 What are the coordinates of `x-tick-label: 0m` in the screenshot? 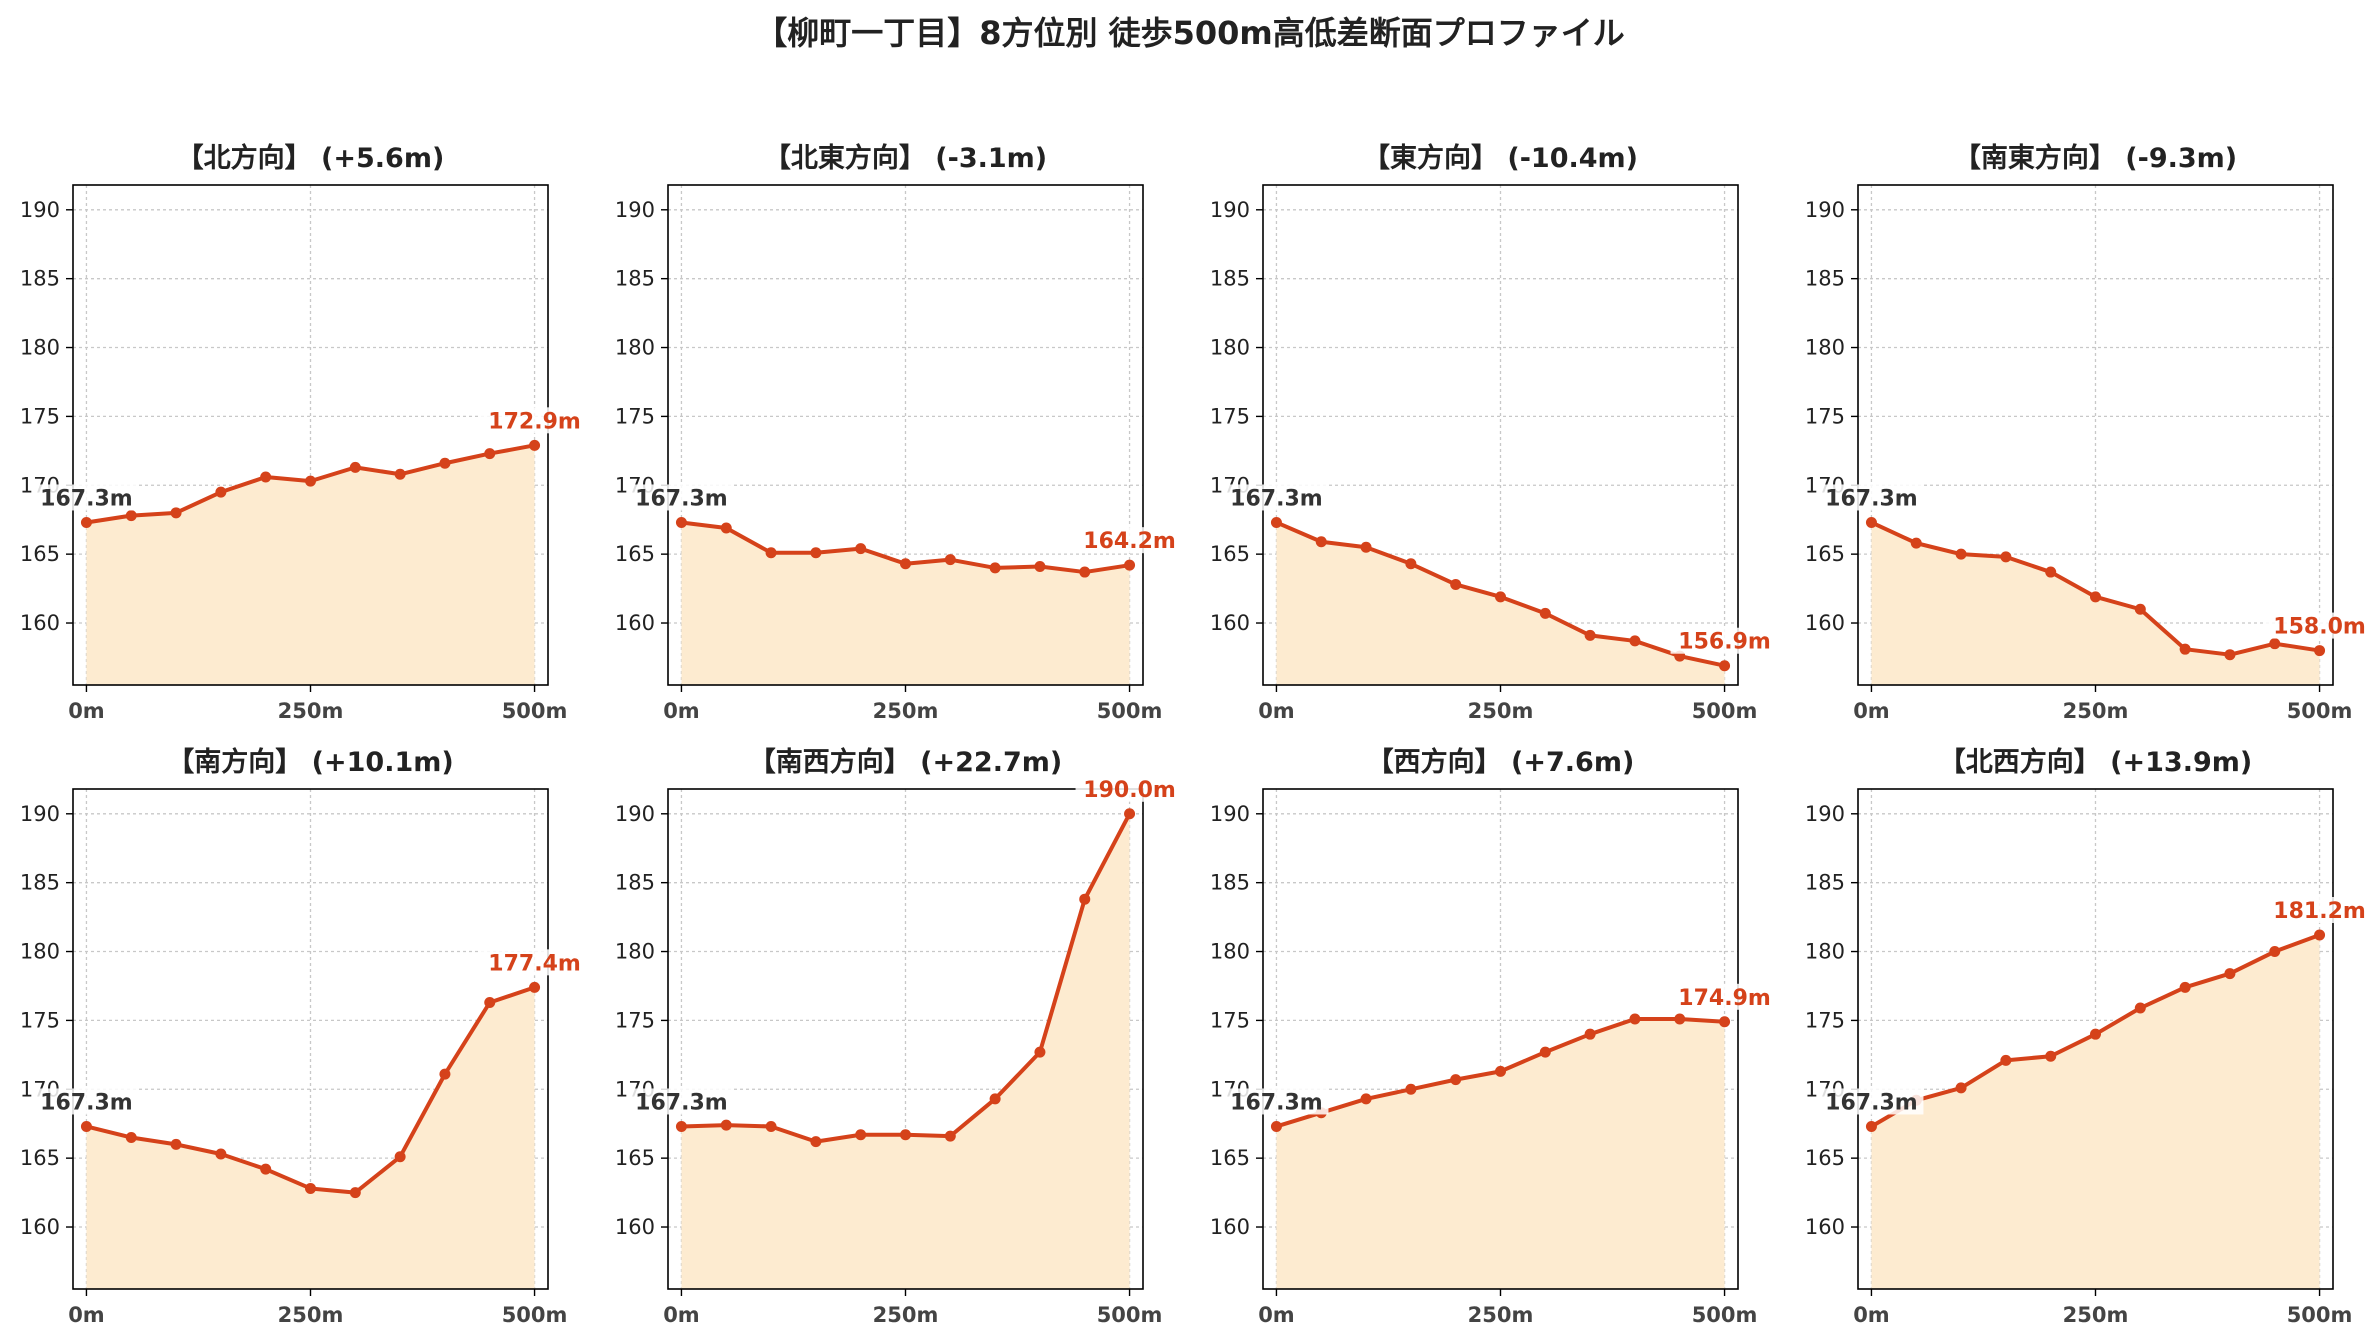 It's located at (1276, 1315).